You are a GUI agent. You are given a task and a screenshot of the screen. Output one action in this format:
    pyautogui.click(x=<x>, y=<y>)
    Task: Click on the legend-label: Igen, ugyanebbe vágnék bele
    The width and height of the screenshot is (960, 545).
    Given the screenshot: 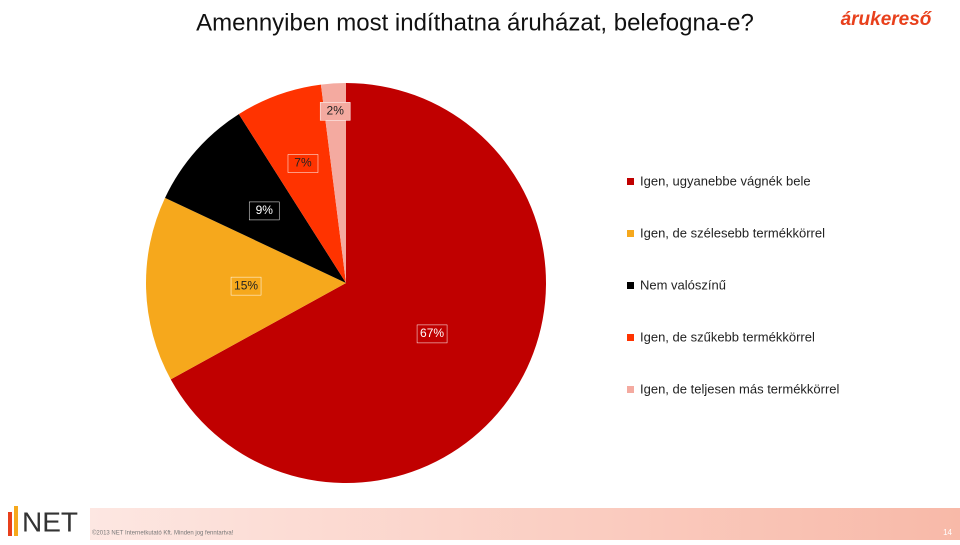 What is the action you would take?
    pyautogui.click(x=725, y=180)
    